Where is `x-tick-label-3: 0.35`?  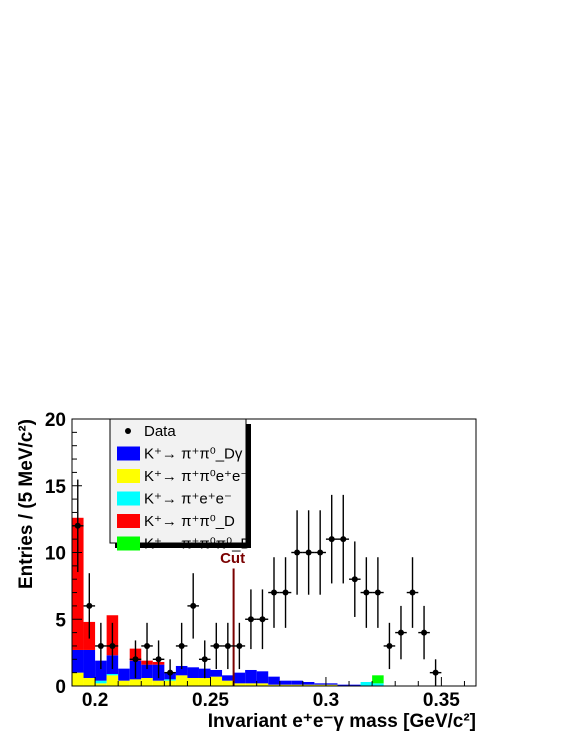
x-tick-label-3: 0.35 is located at coordinates (441, 700).